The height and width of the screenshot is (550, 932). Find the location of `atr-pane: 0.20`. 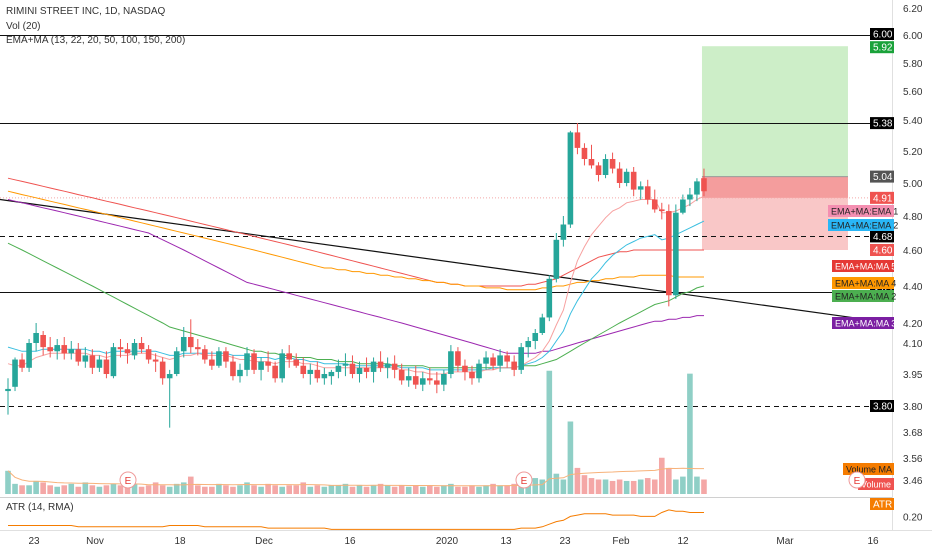

atr-pane: 0.20 is located at coordinates (461, 513).